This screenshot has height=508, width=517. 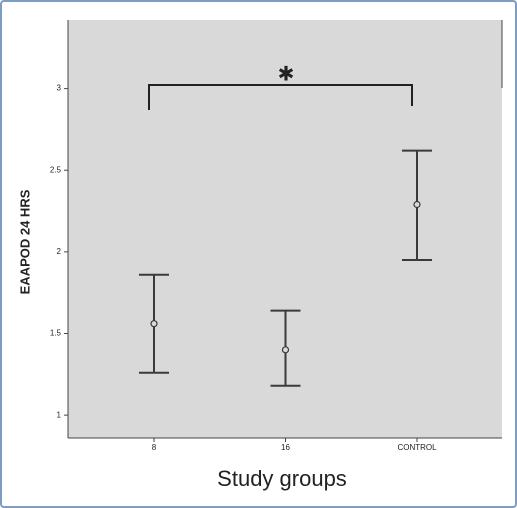 I want to click on y-tick-label: 2, so click(x=59, y=251).